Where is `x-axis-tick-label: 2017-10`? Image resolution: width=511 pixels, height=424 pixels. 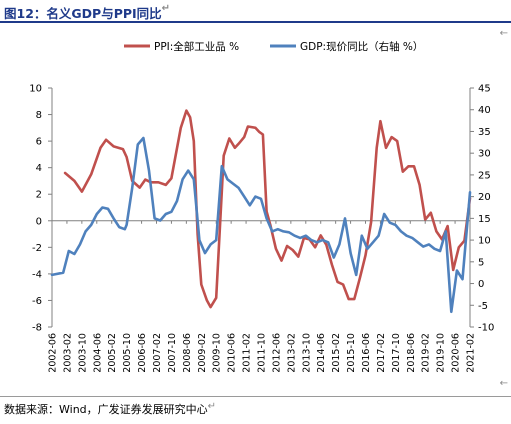 x-axis-tick-label: 2017-10 is located at coordinates (396, 353).